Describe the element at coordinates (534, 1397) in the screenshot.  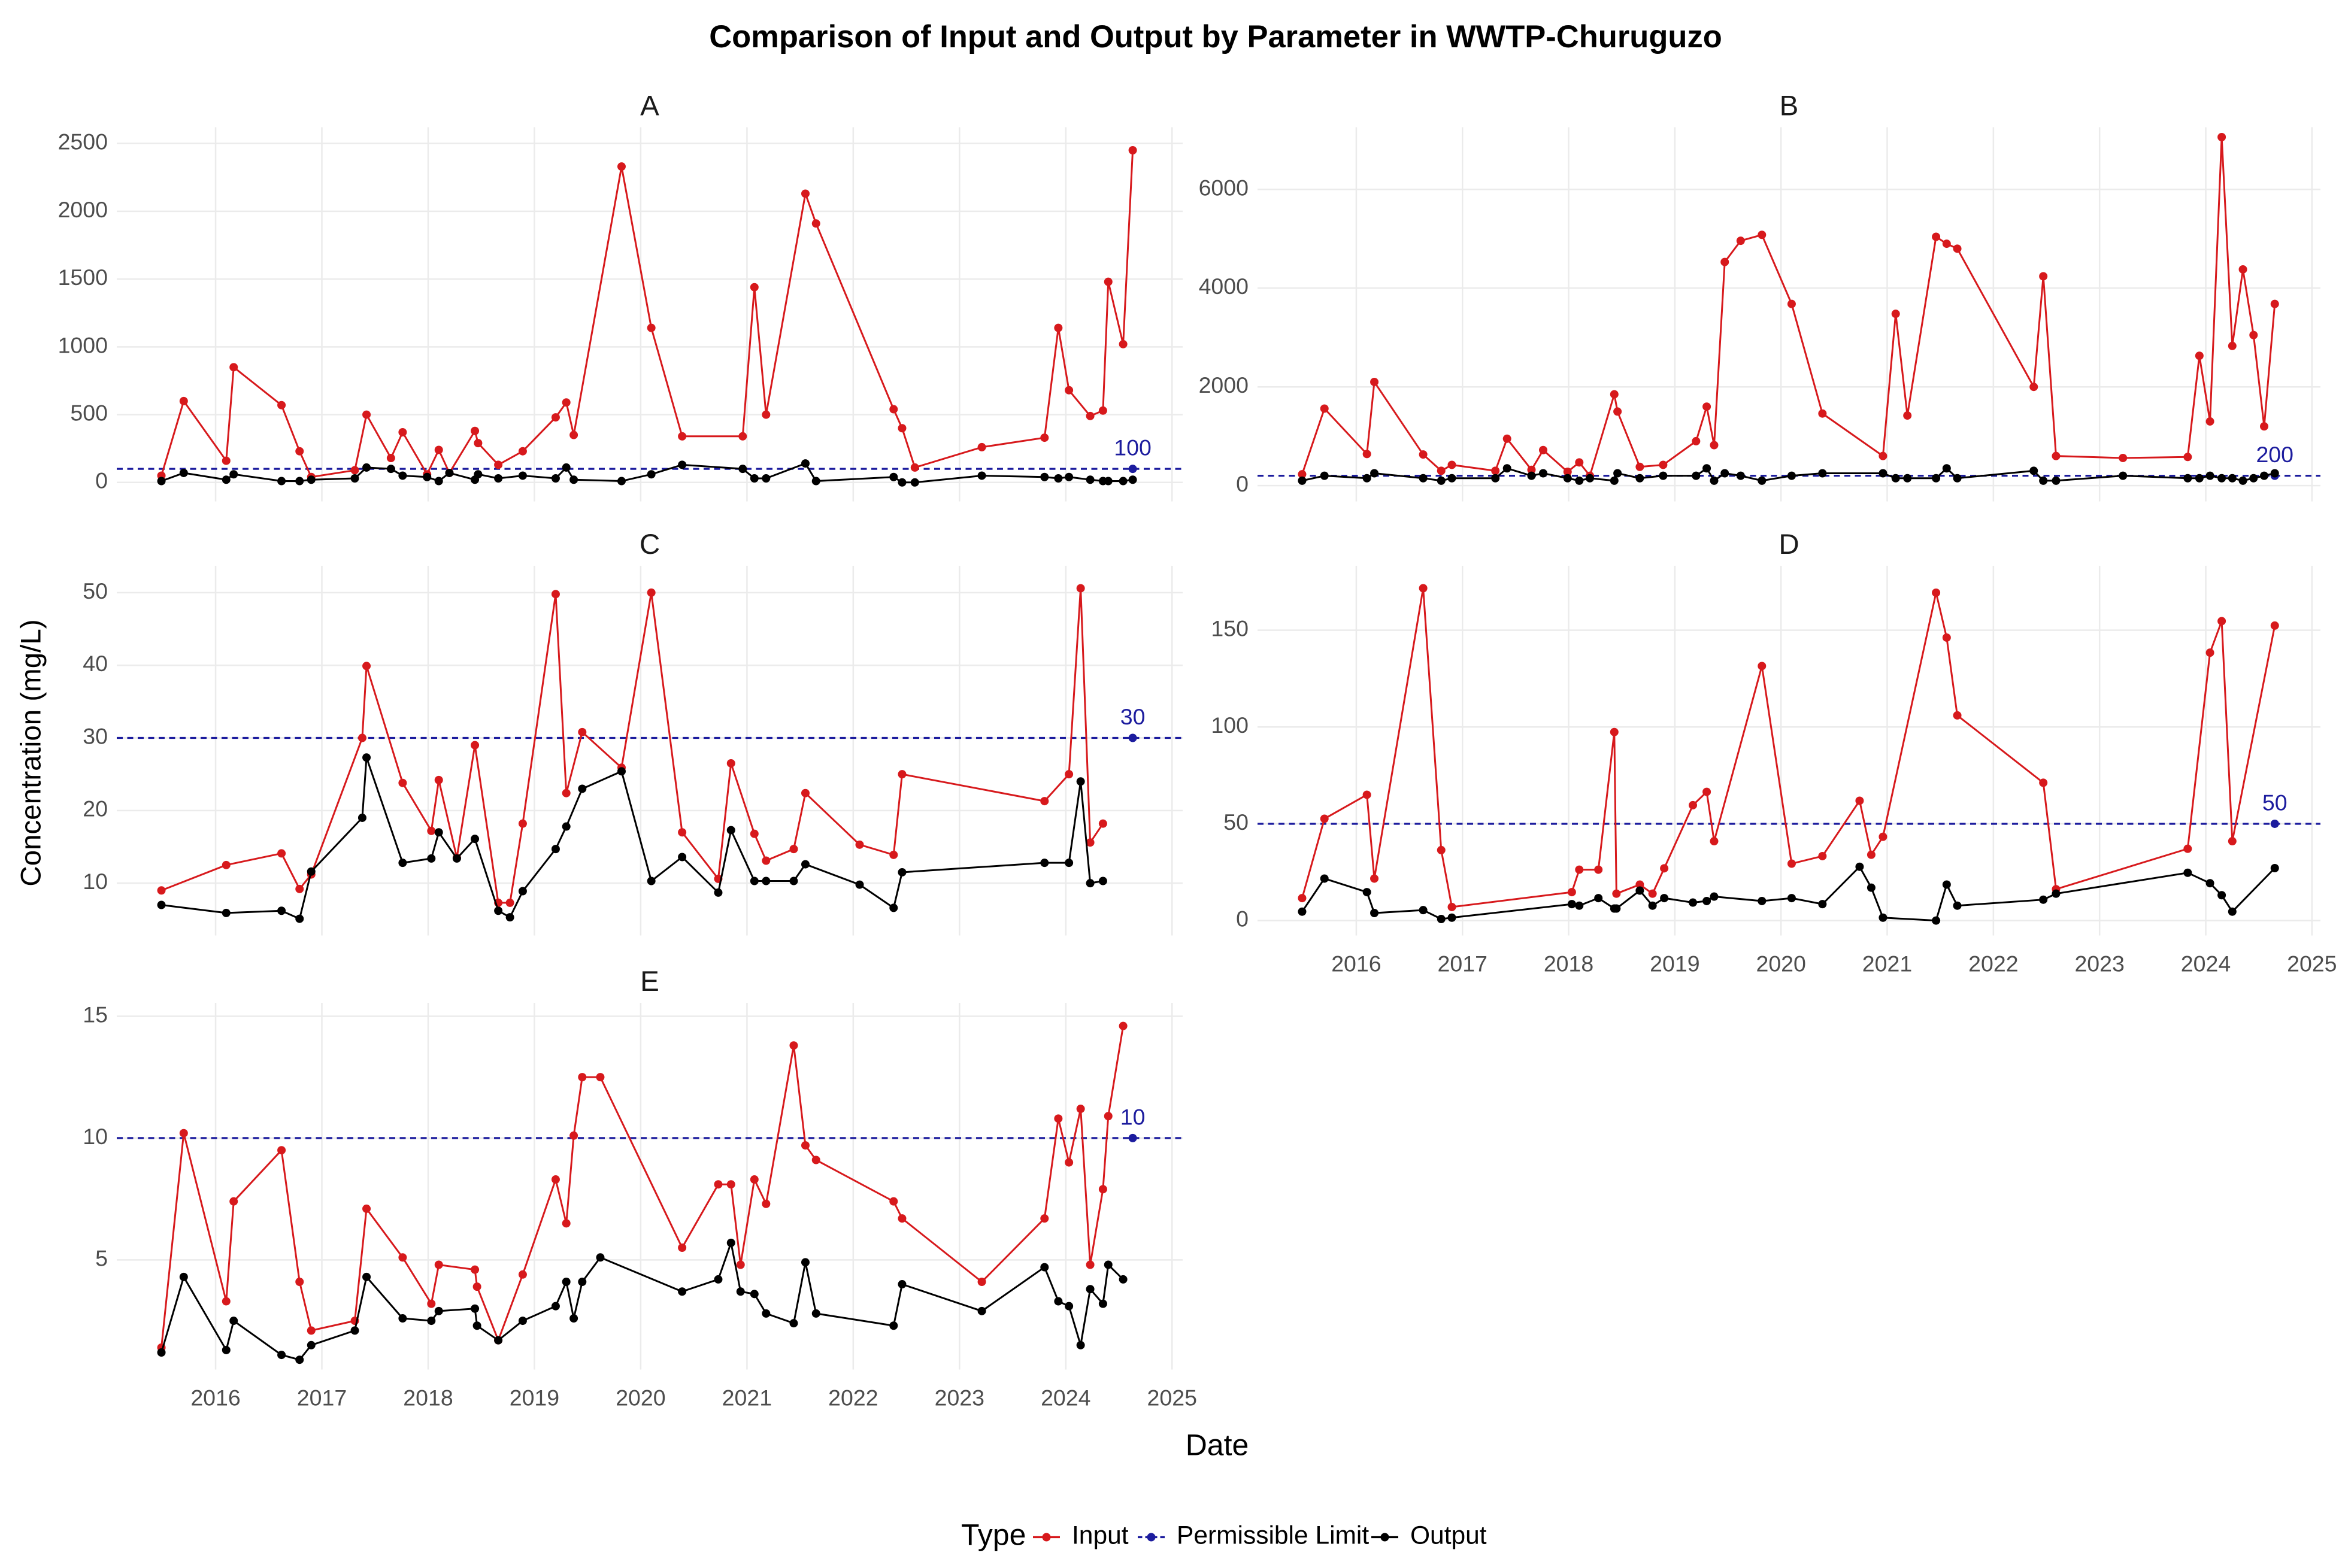
I see `x-tick-label: 2019` at that location.